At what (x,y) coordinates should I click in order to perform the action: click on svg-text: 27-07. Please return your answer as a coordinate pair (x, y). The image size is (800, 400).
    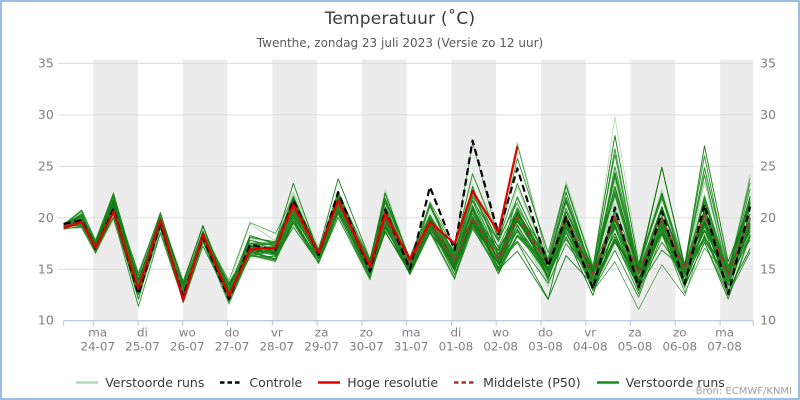
    Looking at the image, I should click on (232, 347).